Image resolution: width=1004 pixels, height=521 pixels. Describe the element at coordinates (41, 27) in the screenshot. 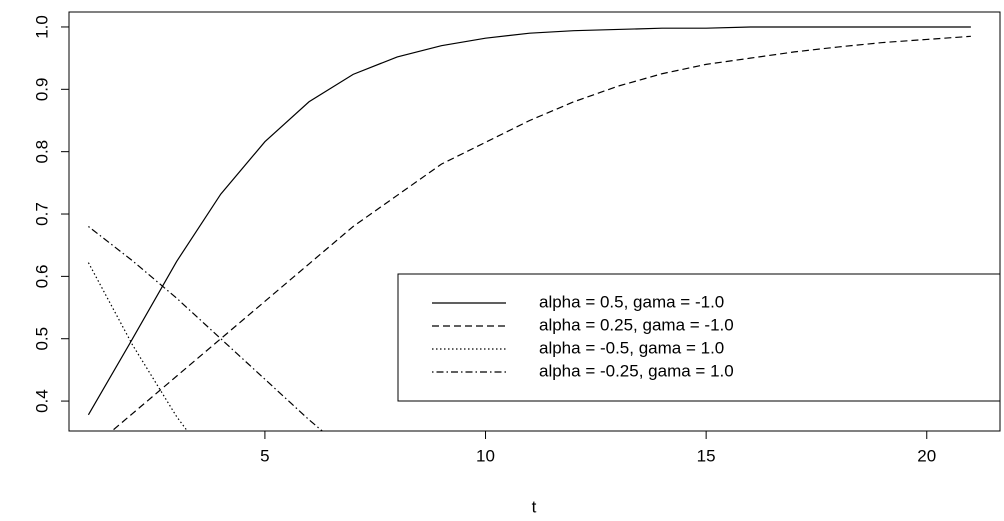

I see `y-tick-label: 1.0` at that location.